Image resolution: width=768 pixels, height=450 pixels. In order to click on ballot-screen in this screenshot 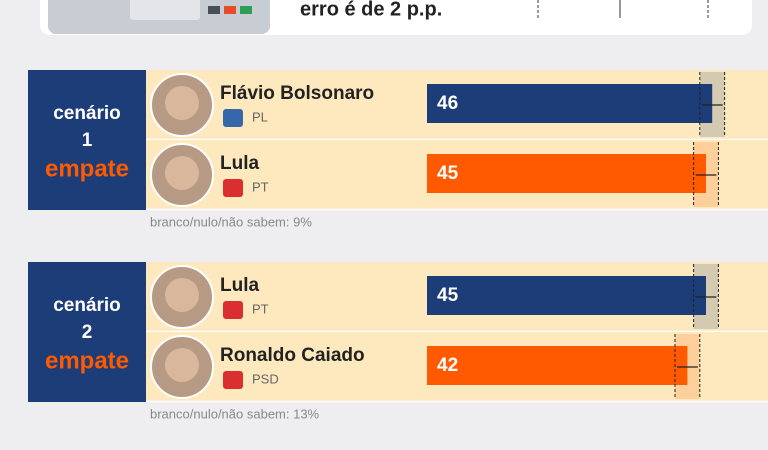, I will do `click(165, 10)`.